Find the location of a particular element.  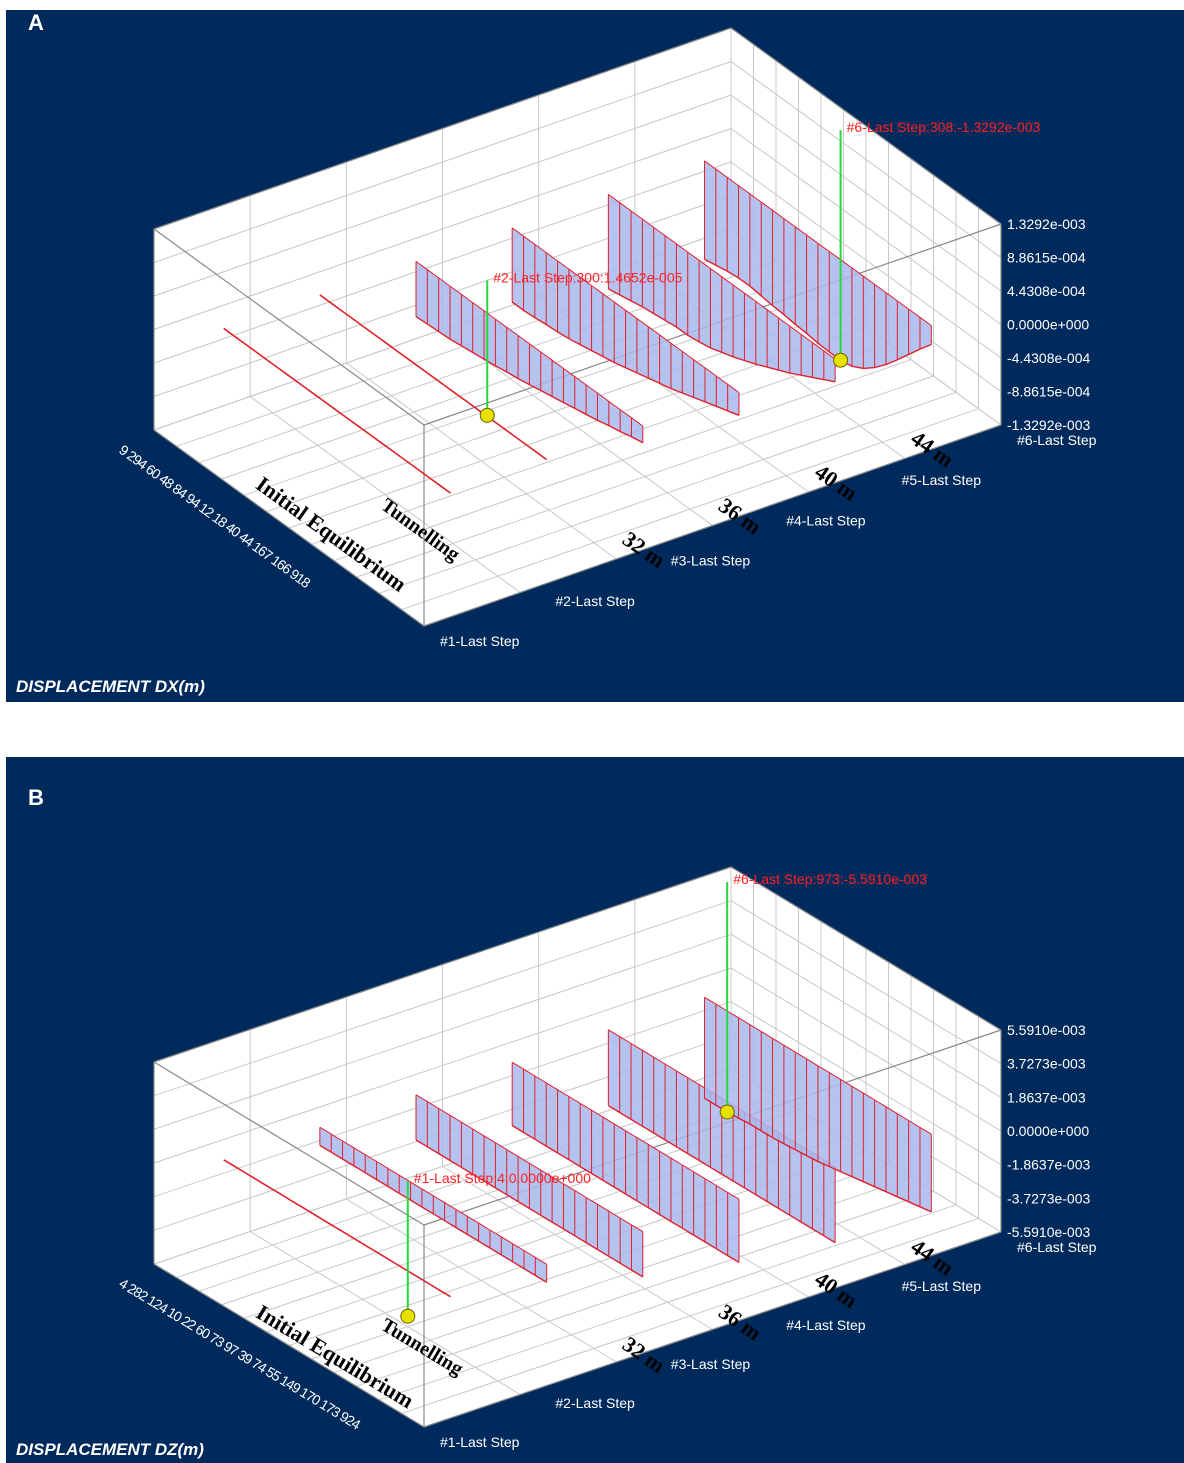

axis-tick-label: 5.5910e-003 is located at coordinates (1046, 1030).